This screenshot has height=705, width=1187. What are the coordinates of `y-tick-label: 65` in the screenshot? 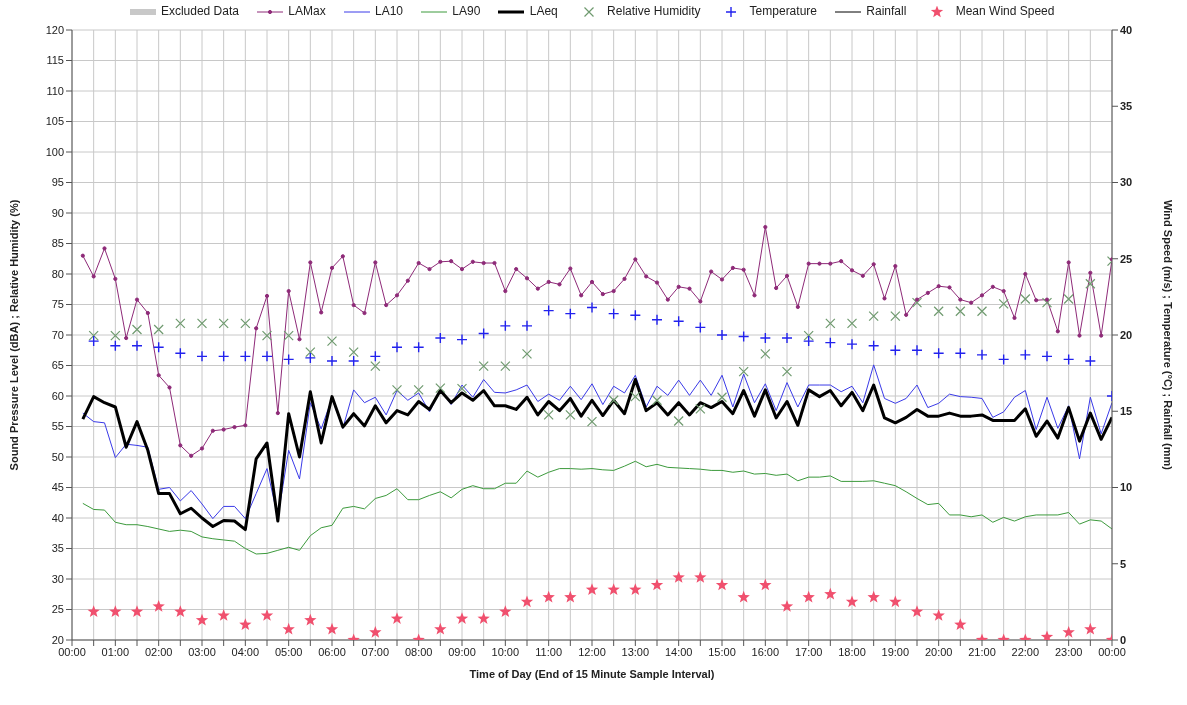 It's located at (57, 365).